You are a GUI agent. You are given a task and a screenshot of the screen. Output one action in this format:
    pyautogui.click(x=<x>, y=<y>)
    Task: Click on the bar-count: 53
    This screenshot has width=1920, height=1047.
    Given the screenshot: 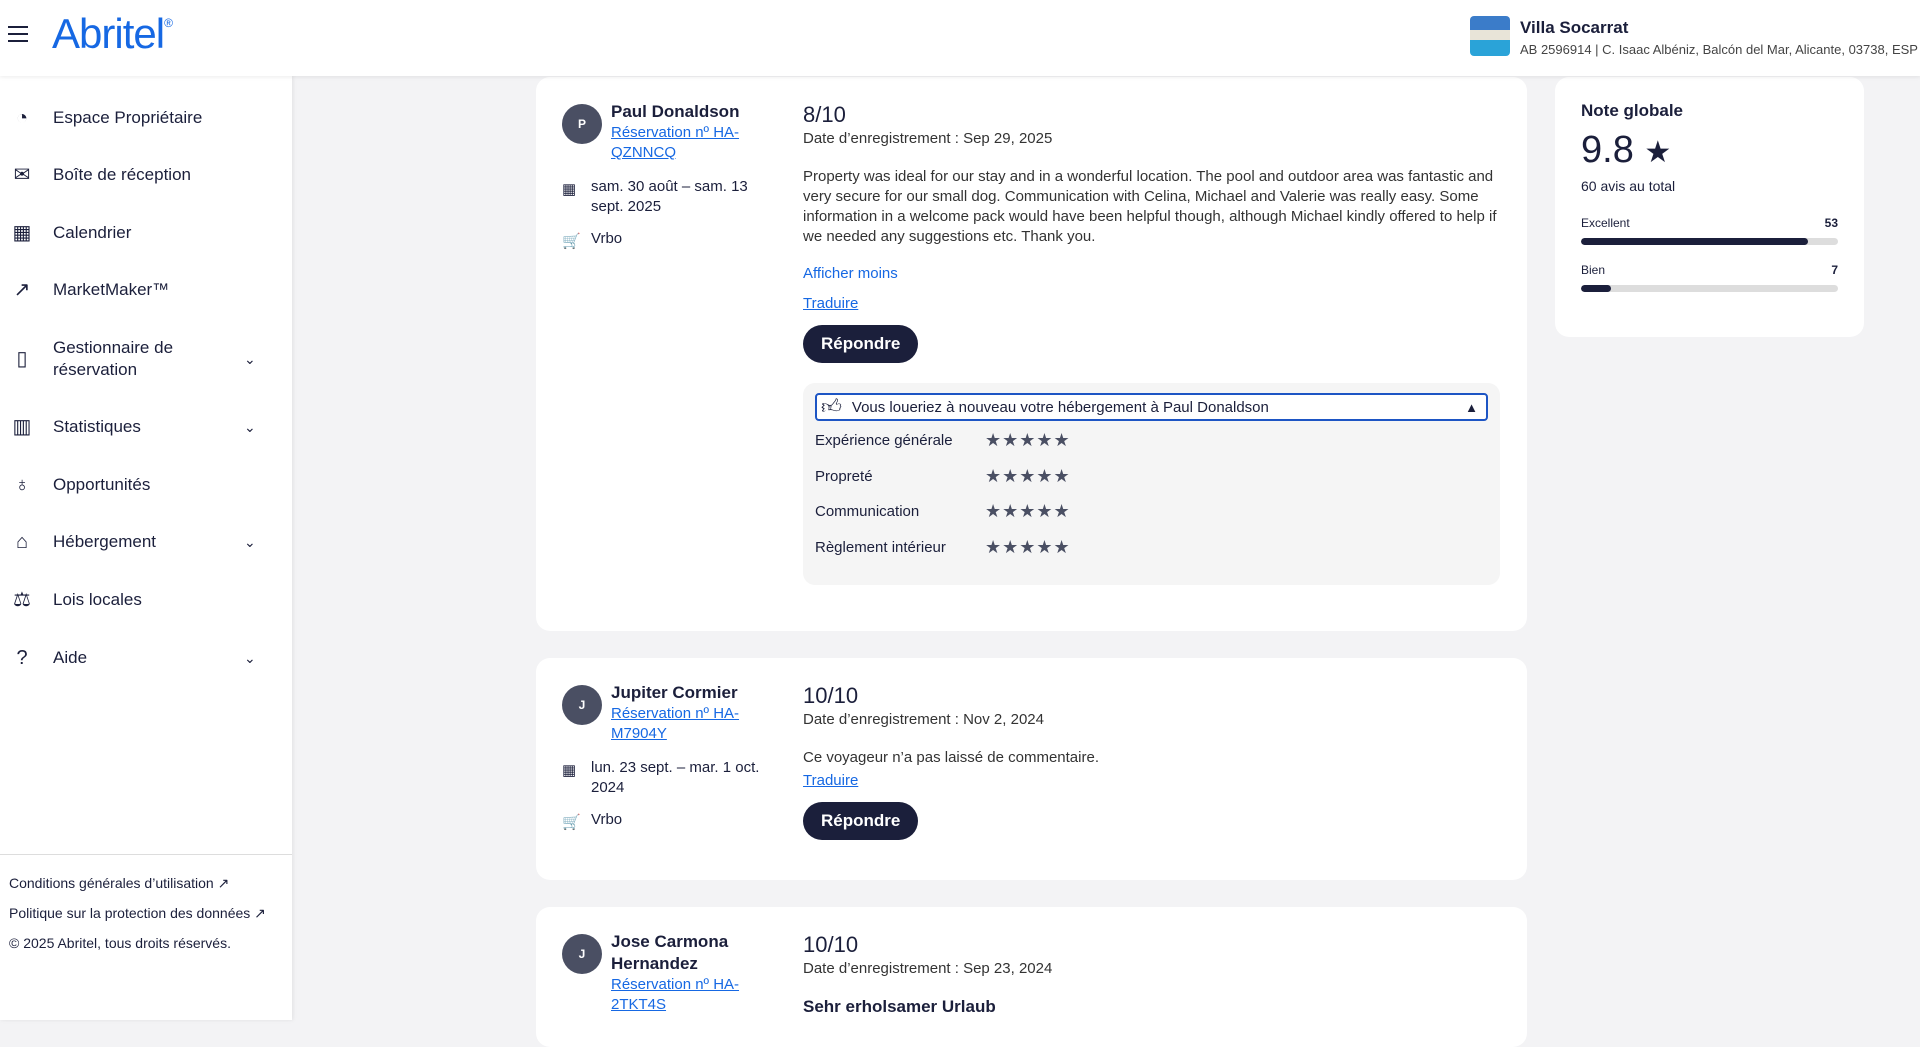 What is the action you would take?
    pyautogui.click(x=1831, y=223)
    